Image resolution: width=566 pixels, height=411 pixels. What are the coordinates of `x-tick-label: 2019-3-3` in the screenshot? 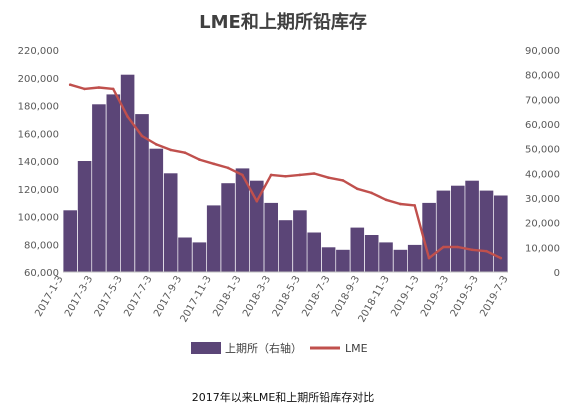 It's located at (435, 296).